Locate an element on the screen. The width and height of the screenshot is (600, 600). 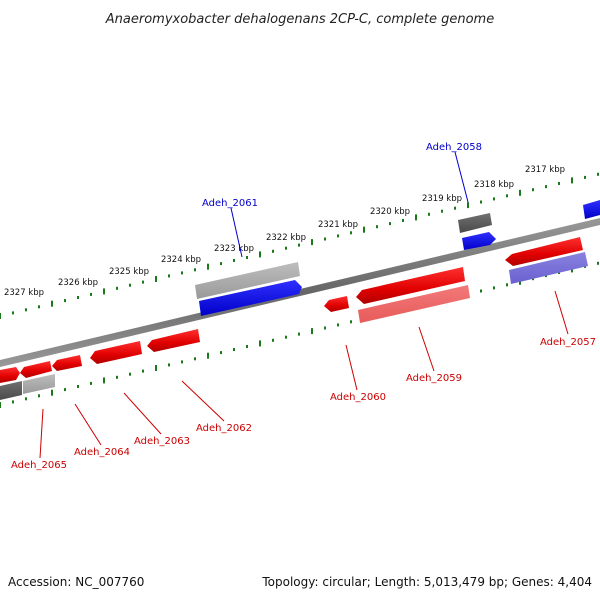
gene-label-adeh-2057: Adeh_2057 is located at coordinates (568, 342).